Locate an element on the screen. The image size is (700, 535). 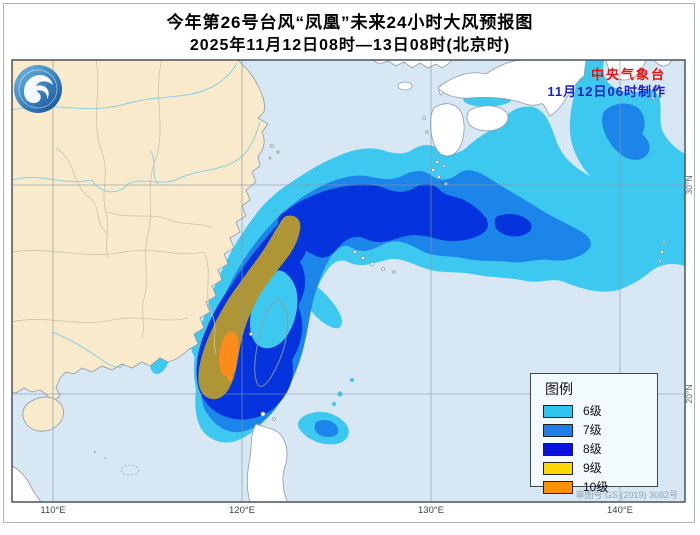
page-subtitle: 2025年11月12日08时—13日08时(北京时) is located at coordinates (350, 45).